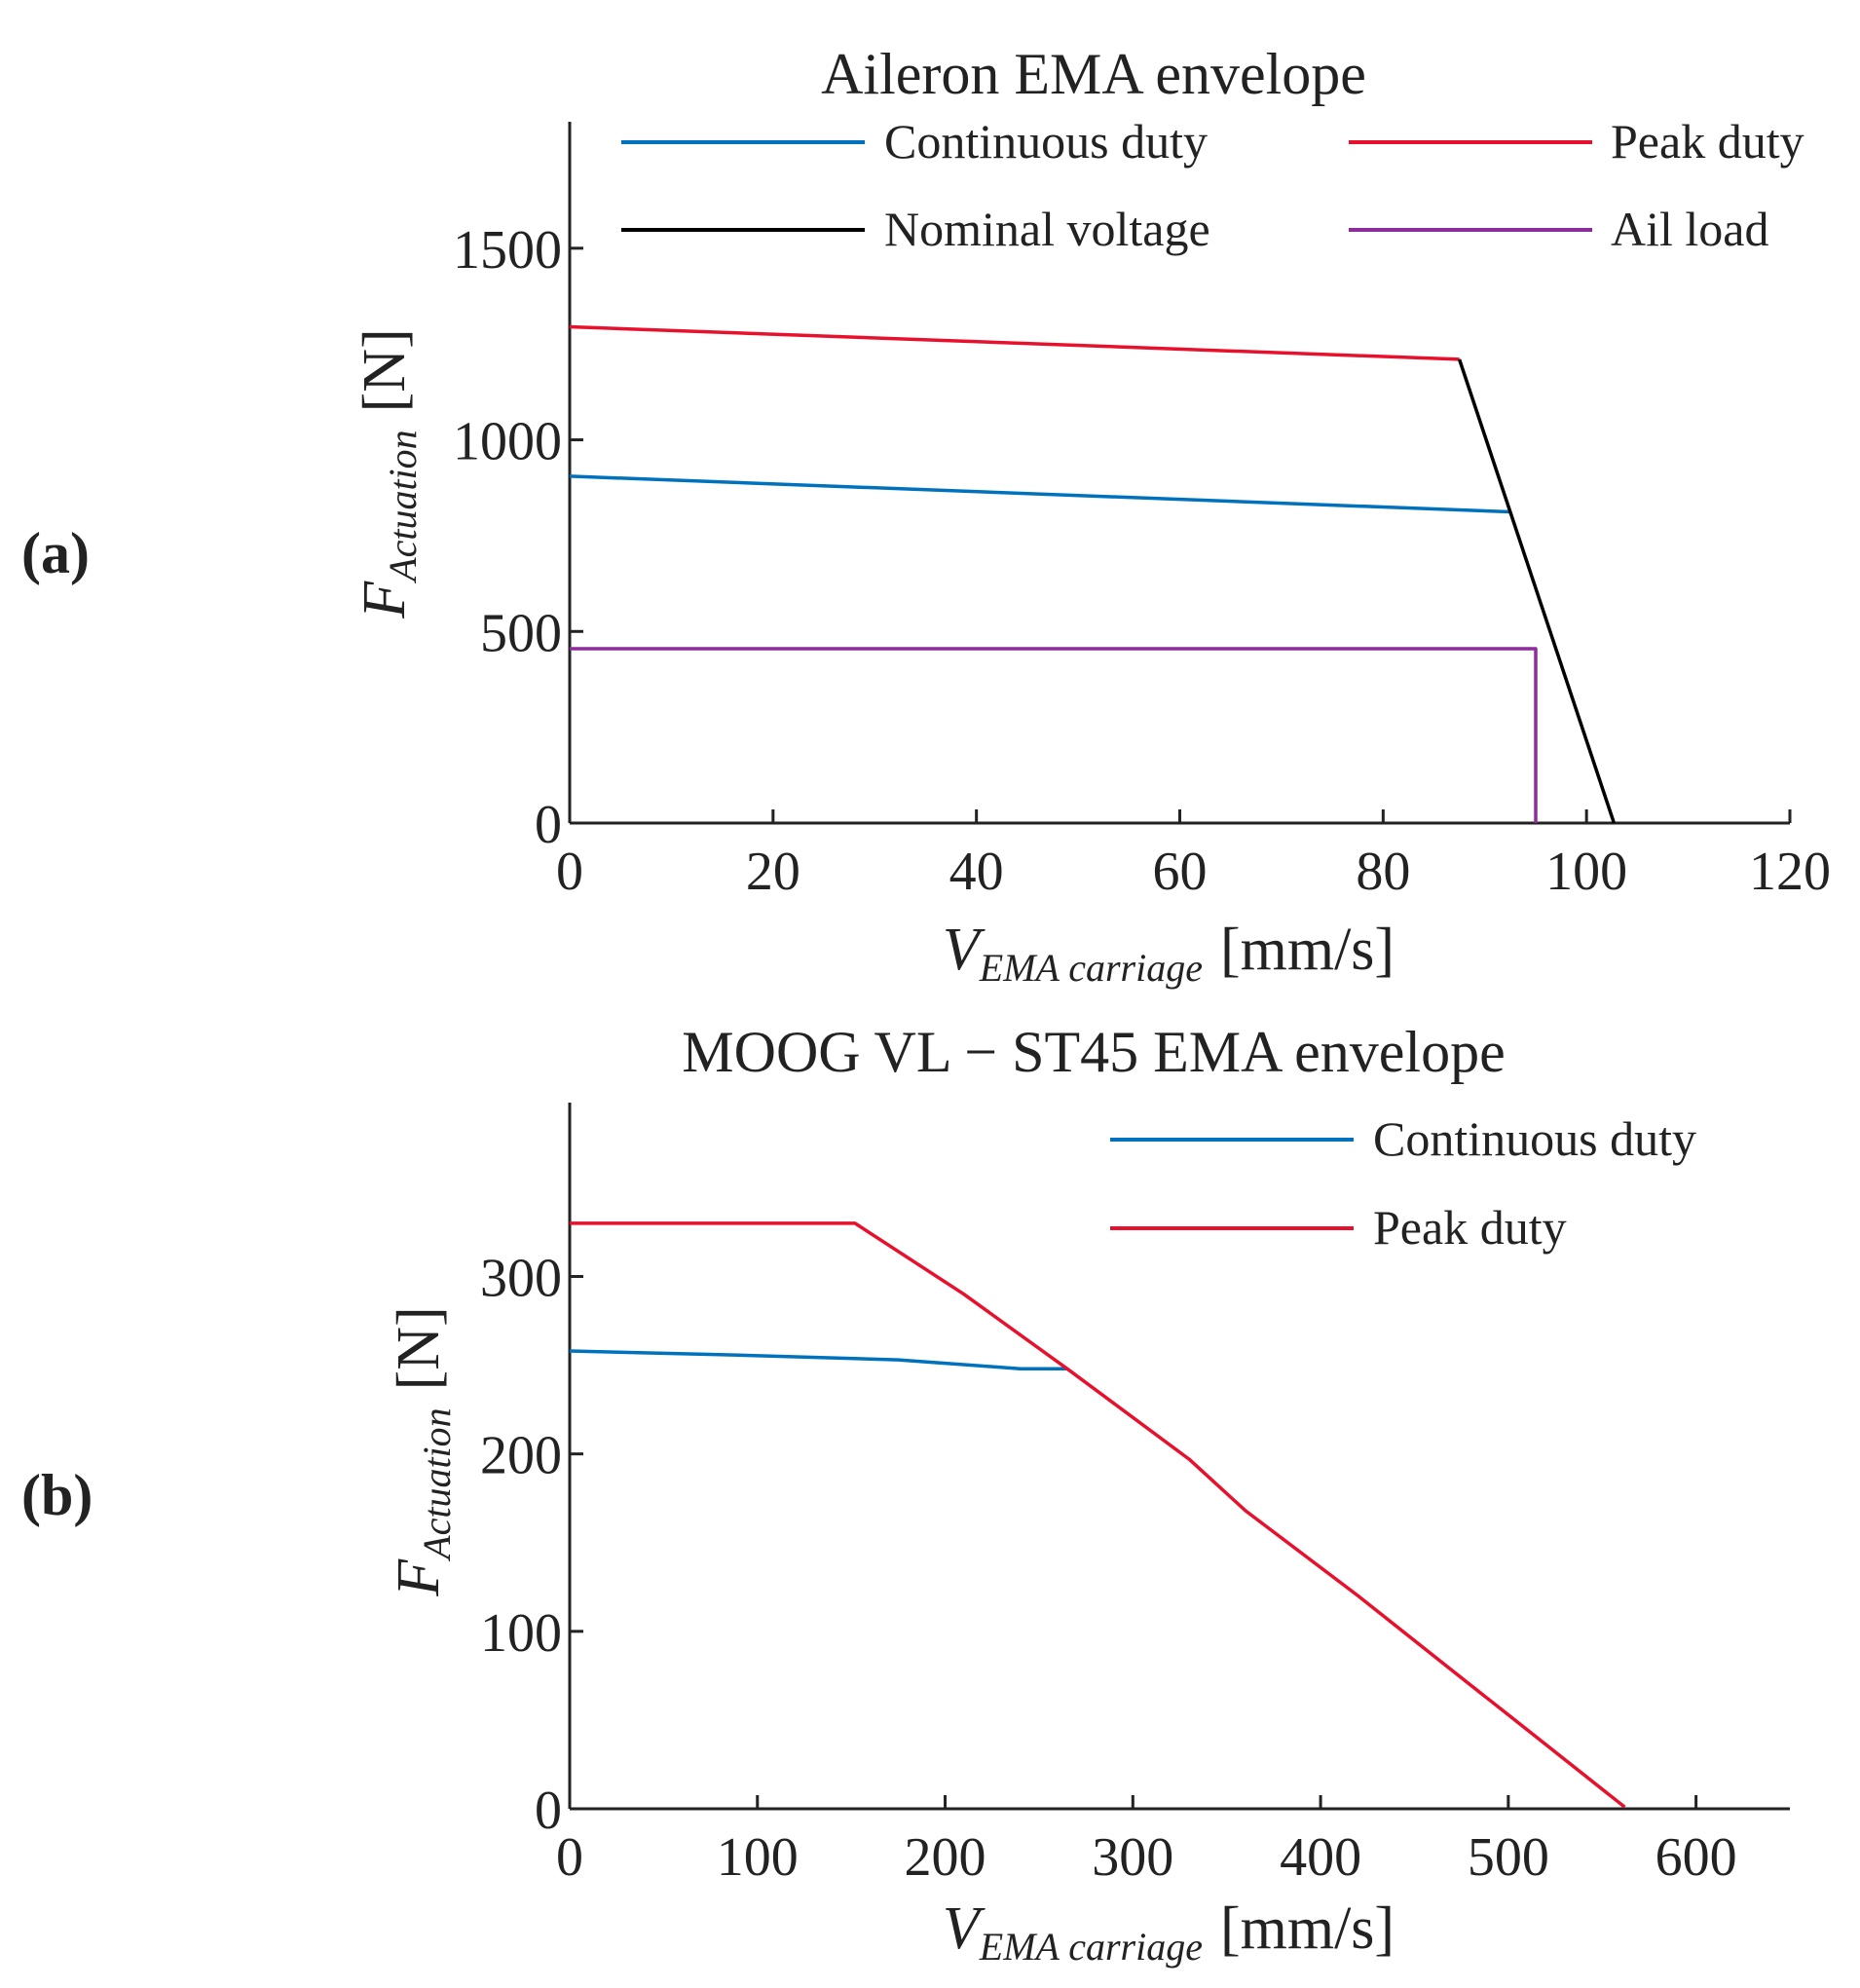  What do you see at coordinates (1537, 591) in the screenshot?
I see `series-line-nominal-voltage` at bounding box center [1537, 591].